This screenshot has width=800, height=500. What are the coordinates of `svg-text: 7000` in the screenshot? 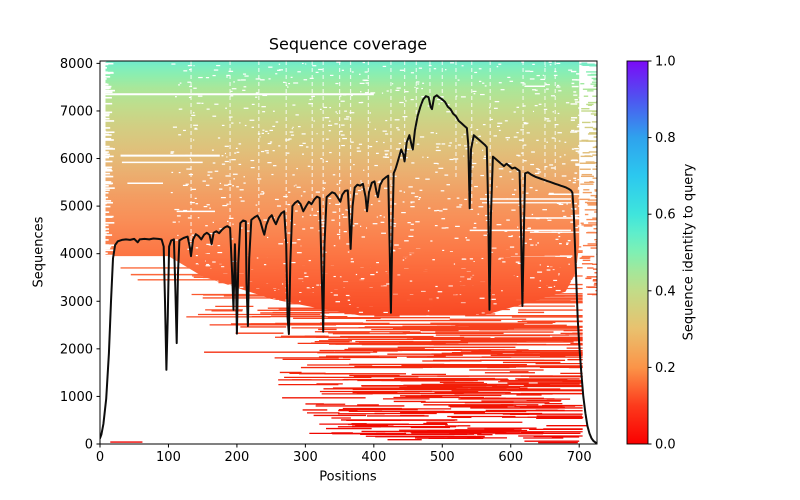 It's located at (76, 111).